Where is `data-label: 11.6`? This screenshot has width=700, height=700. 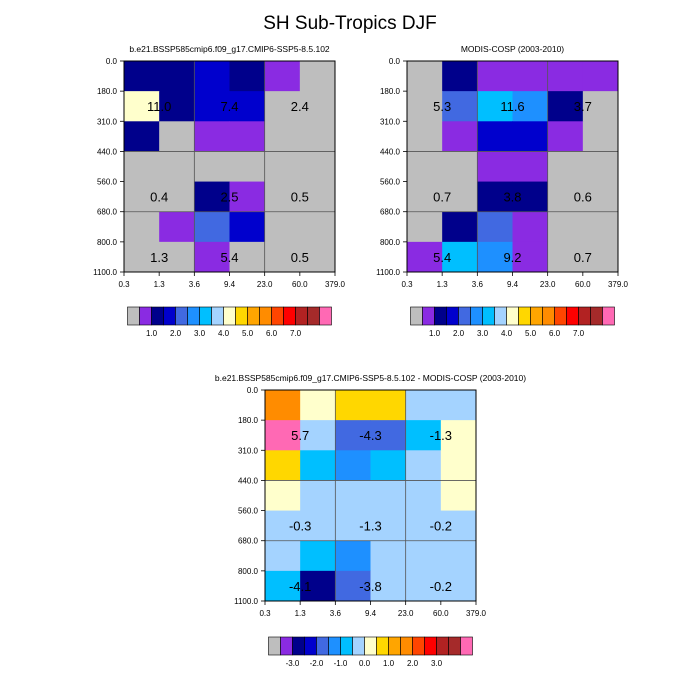
data-label: 11.6 is located at coordinates (512, 106).